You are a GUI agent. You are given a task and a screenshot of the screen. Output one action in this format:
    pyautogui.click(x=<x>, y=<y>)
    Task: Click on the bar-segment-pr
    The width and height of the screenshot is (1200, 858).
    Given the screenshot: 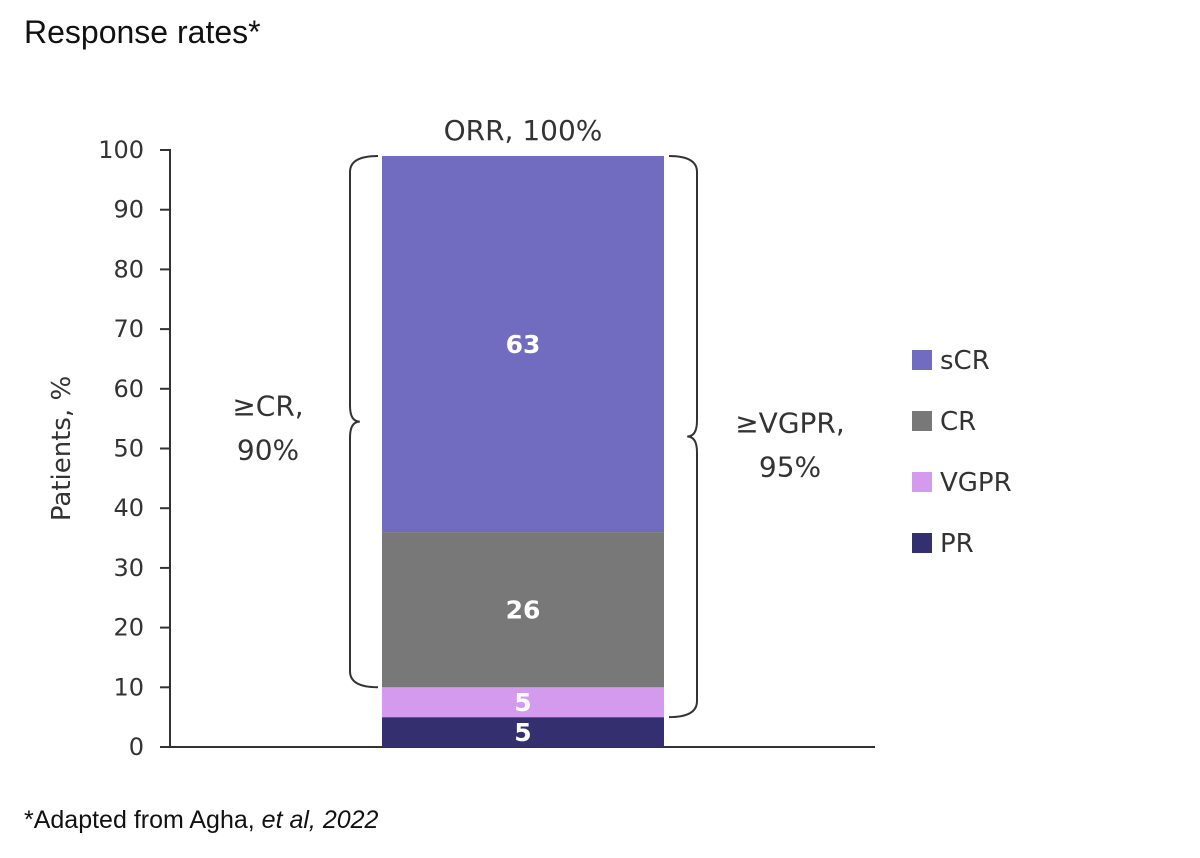 What is the action you would take?
    pyautogui.click(x=523, y=732)
    